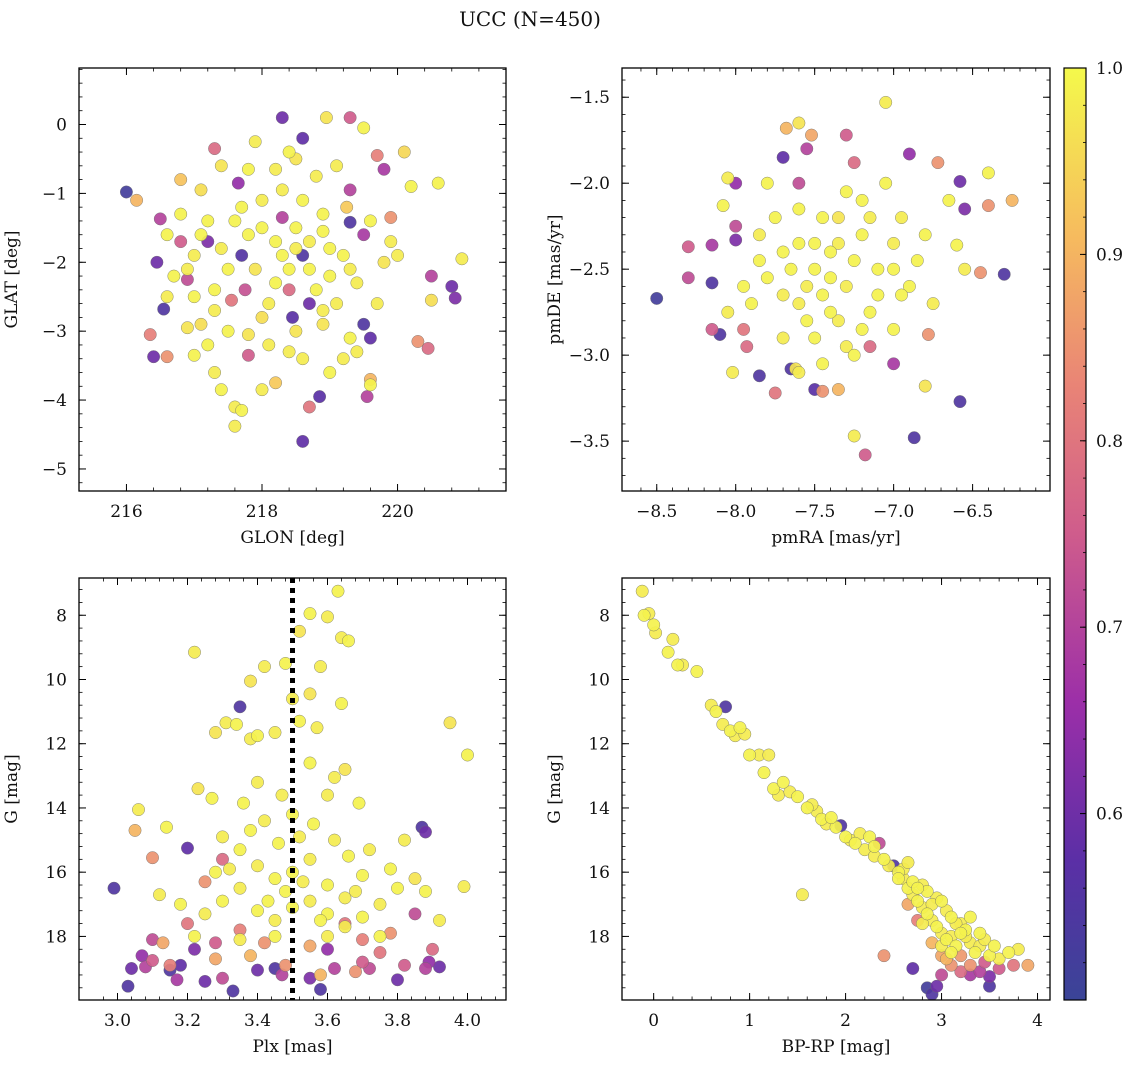 This screenshot has height=1068, width=1136. What do you see at coordinates (1101, 511) in the screenshot?
I see `colorbar-ticks: 0.6 0.7 0.8 0.9 1.0` at bounding box center [1101, 511].